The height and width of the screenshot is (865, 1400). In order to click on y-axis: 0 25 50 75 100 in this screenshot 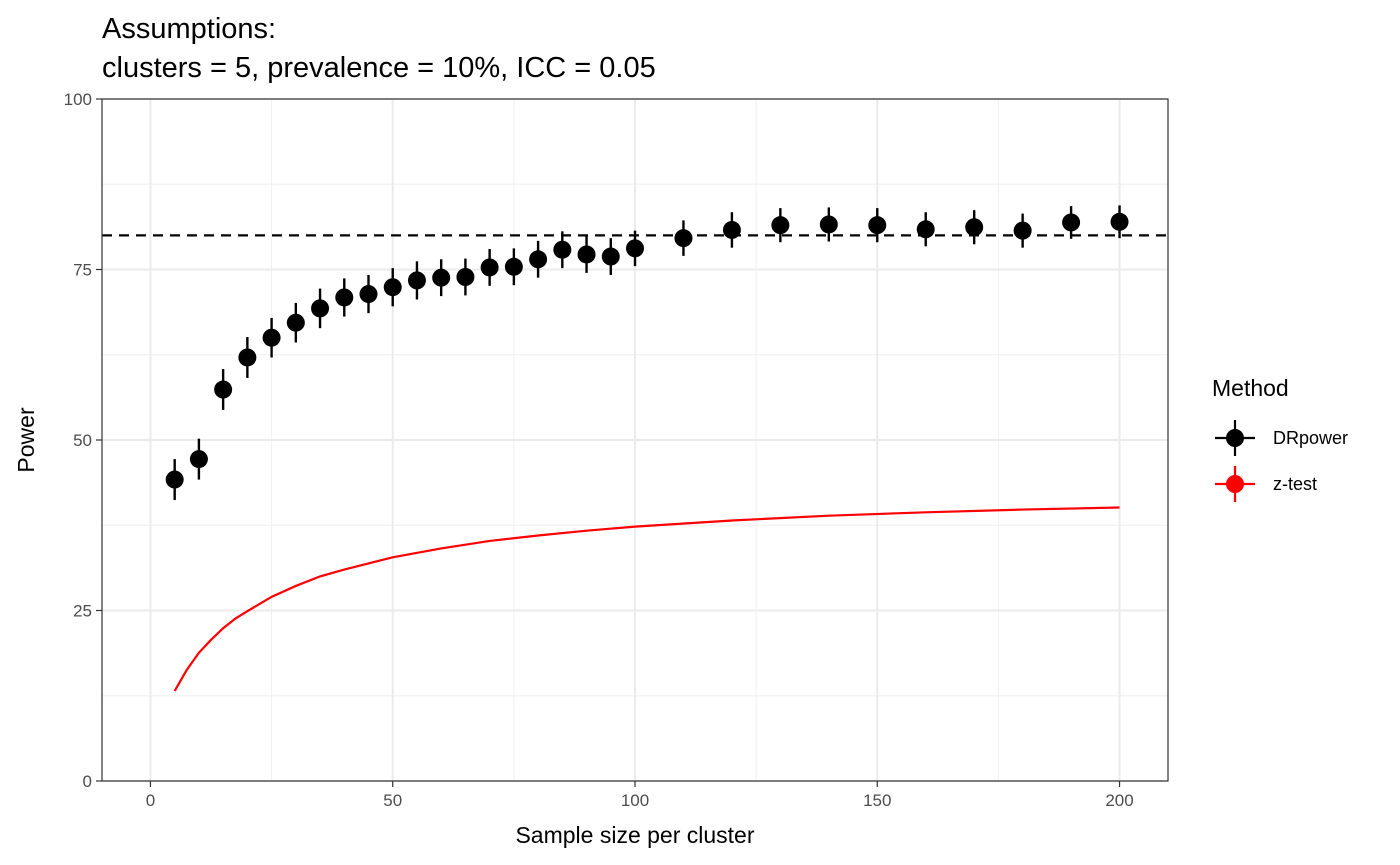, I will do `click(83, 440)`.